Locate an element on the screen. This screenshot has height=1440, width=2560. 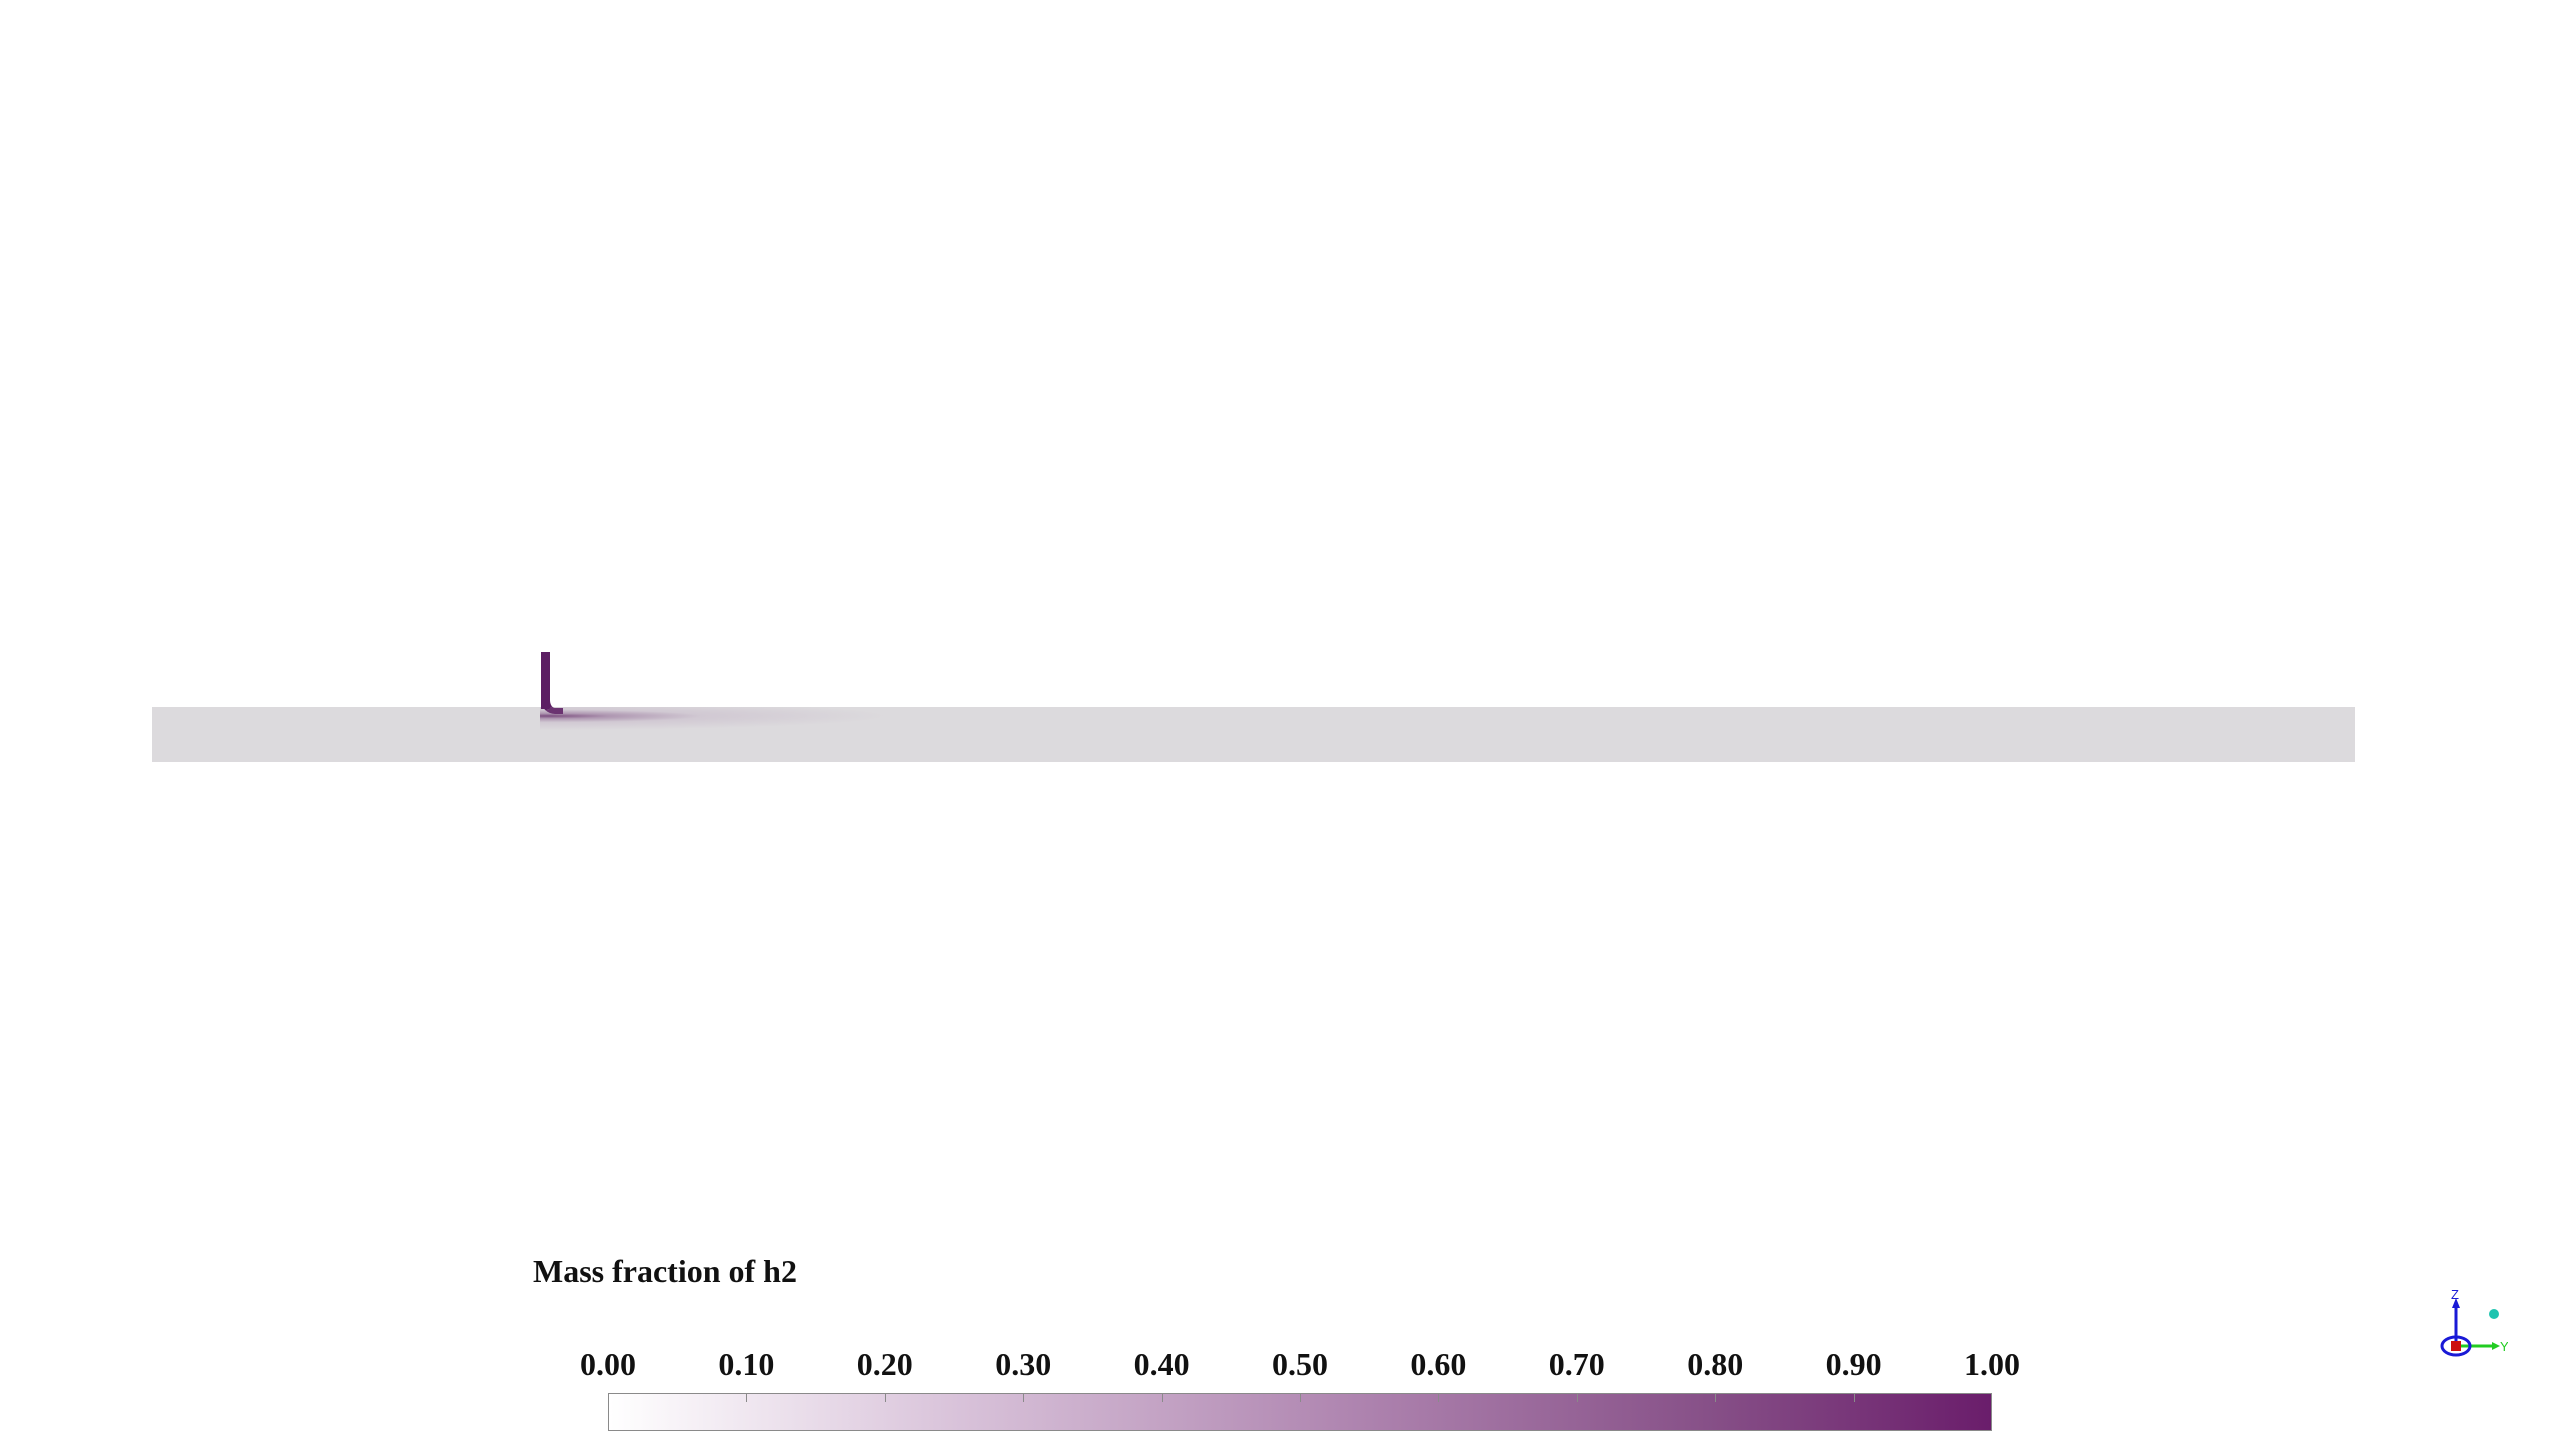
tick-label-0: 0.00 is located at coordinates (608, 1364).